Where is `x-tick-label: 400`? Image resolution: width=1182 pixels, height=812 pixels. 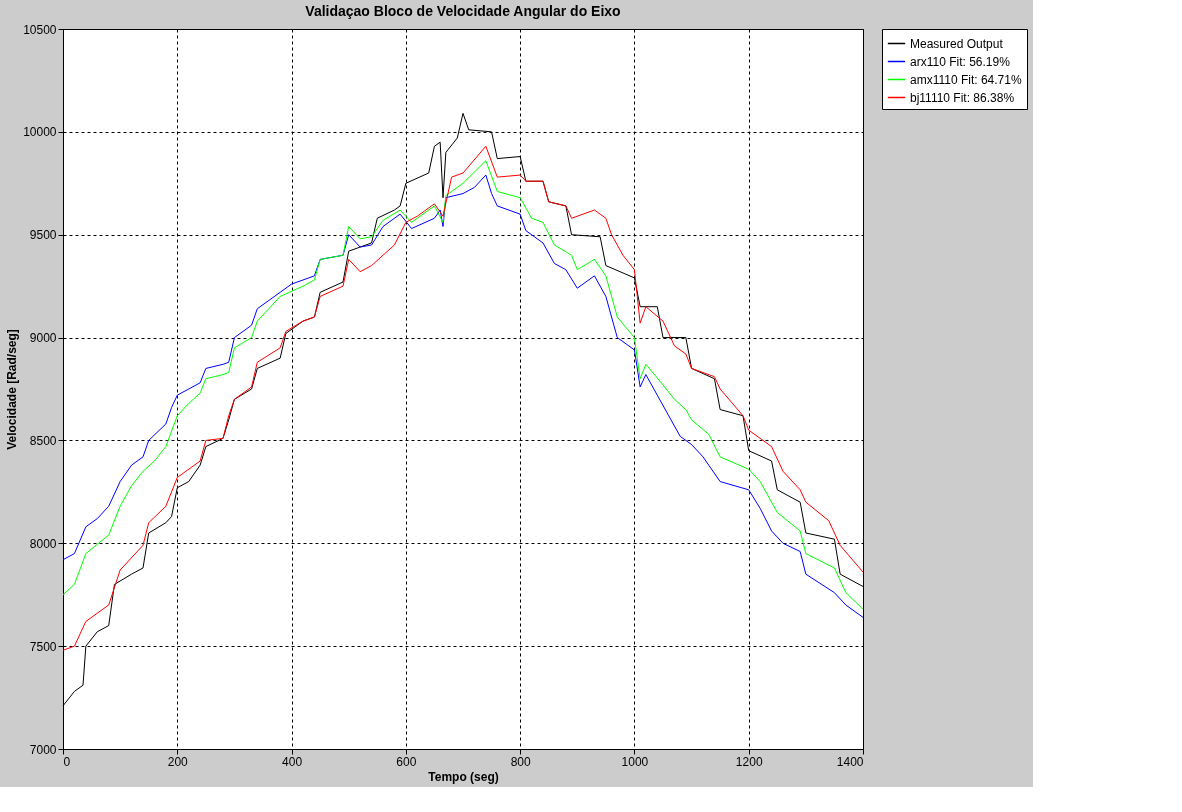
x-tick-label: 400 is located at coordinates (292, 761).